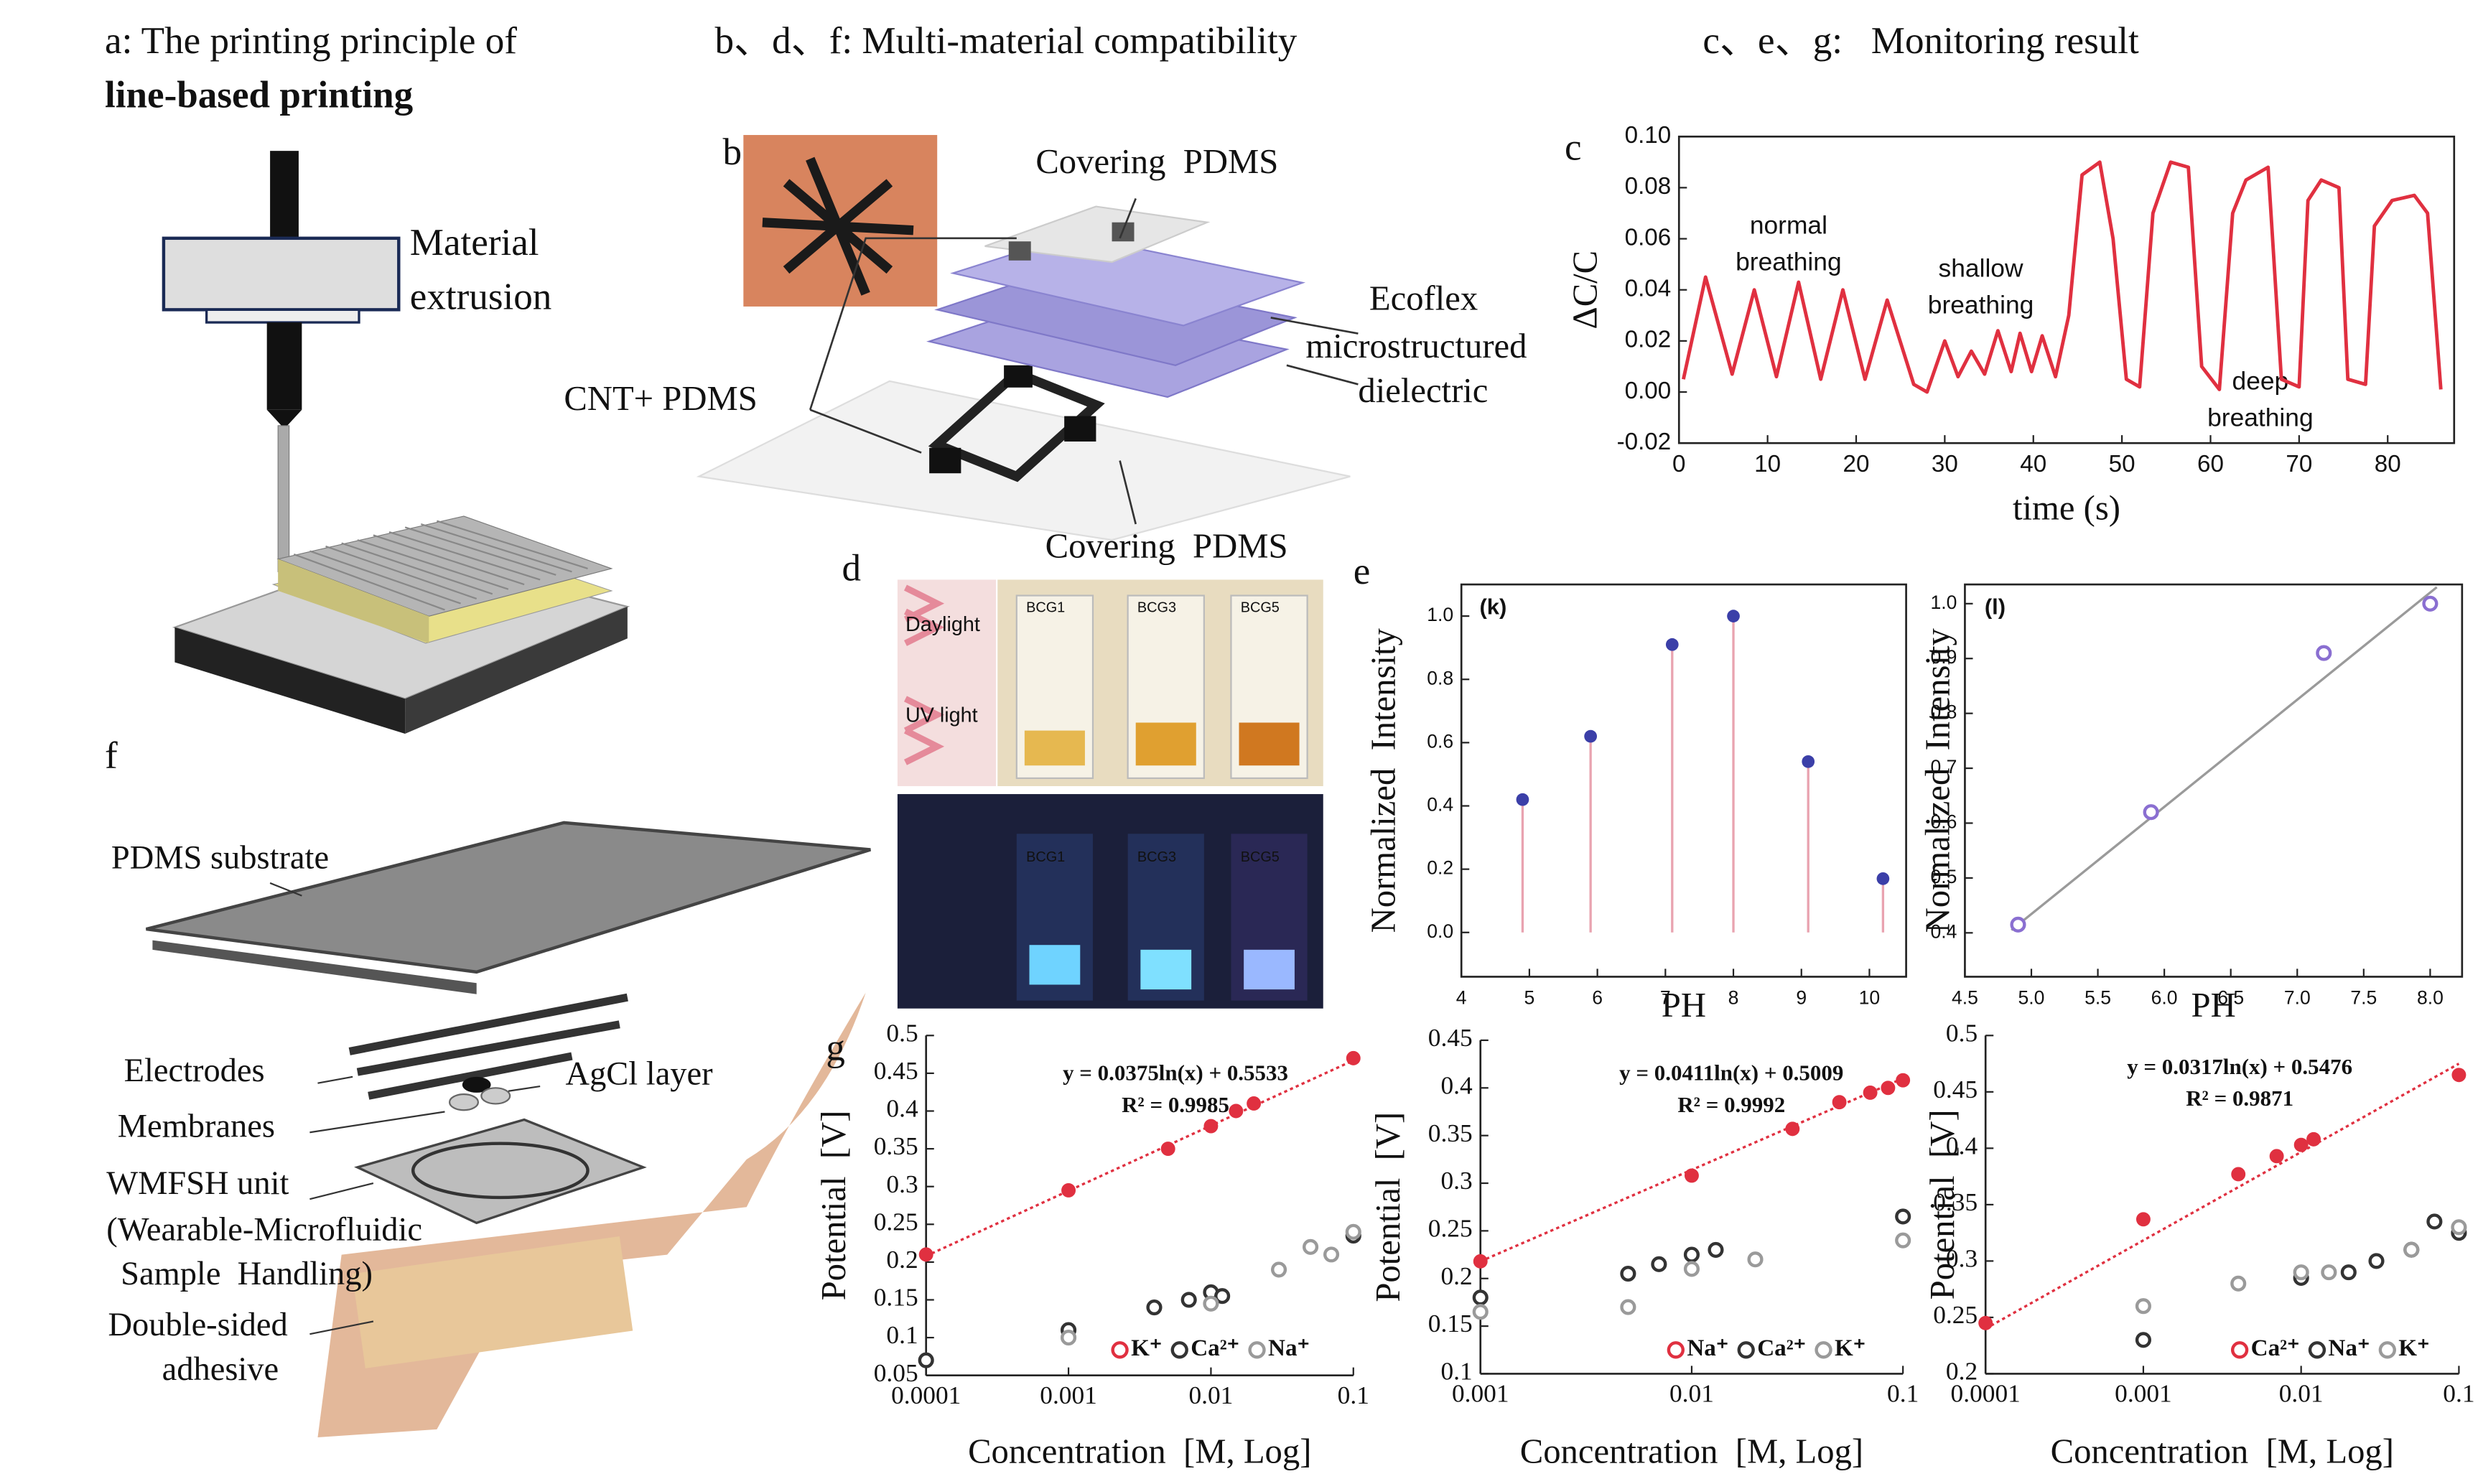 This screenshot has width=2478, height=1484. What do you see at coordinates (1027, 338) in the screenshot?
I see `sensor-illustration` at bounding box center [1027, 338].